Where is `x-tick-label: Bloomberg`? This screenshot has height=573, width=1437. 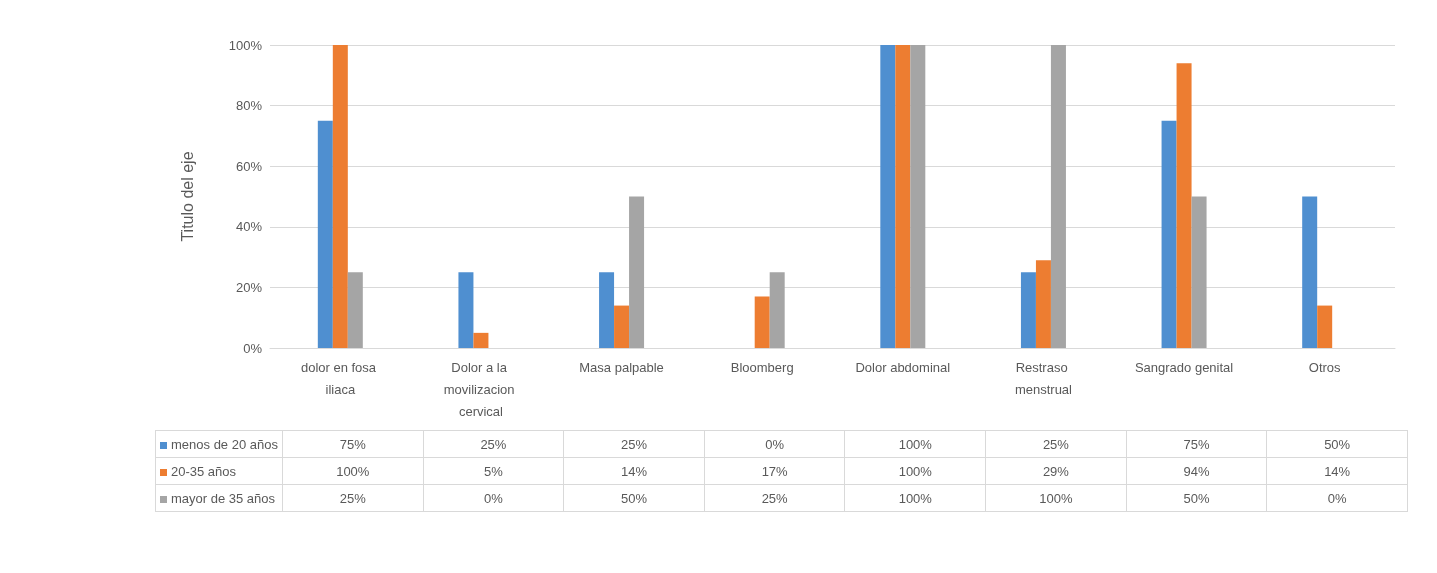 x-tick-label: Bloomberg is located at coordinates (762, 367).